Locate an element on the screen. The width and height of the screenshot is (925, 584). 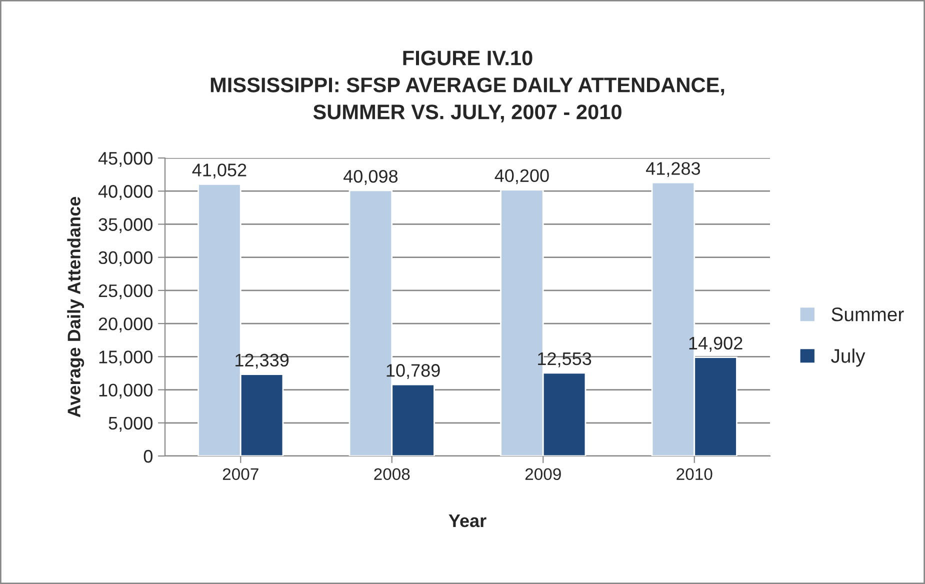
y-tick-label: 25,000 is located at coordinates (125, 292).